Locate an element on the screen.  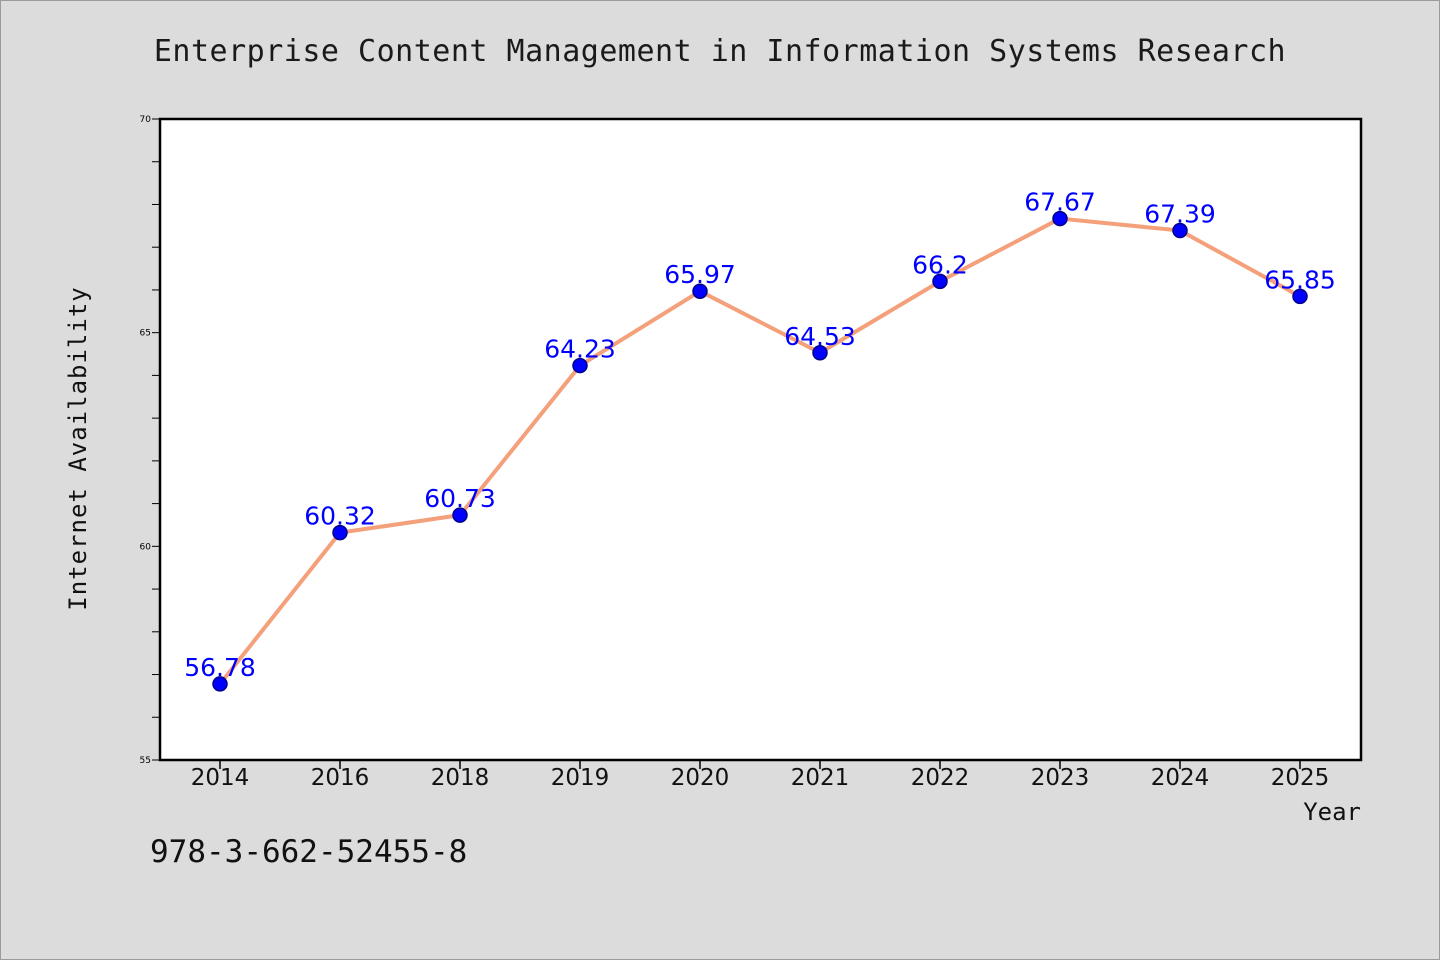
x-tick-label: 2023 is located at coordinates (1060, 778).